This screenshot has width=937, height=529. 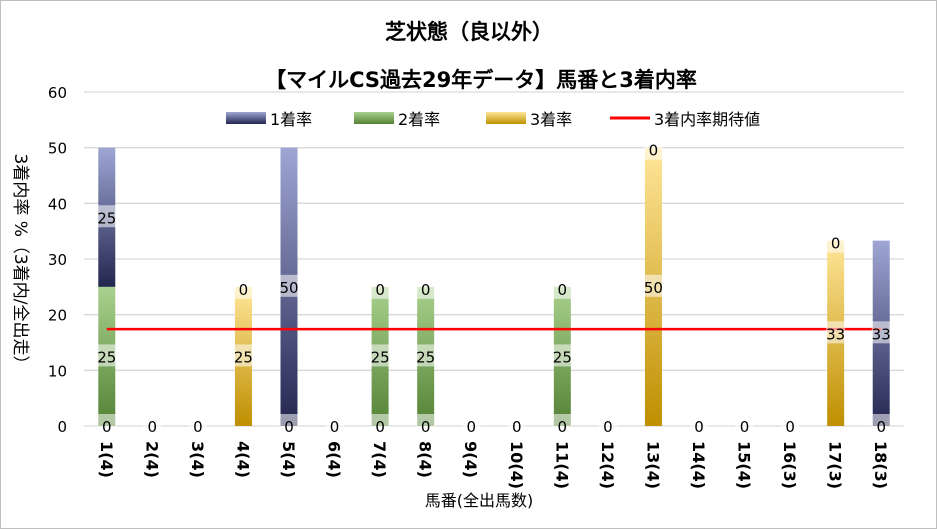 I want to click on x-tick-label: 3(4), so click(x=197, y=459).